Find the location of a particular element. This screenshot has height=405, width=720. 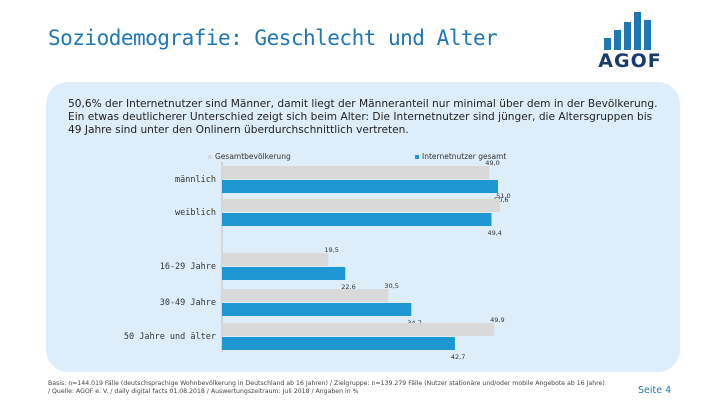

agof-logo: AGOF is located at coordinates (630, 42).